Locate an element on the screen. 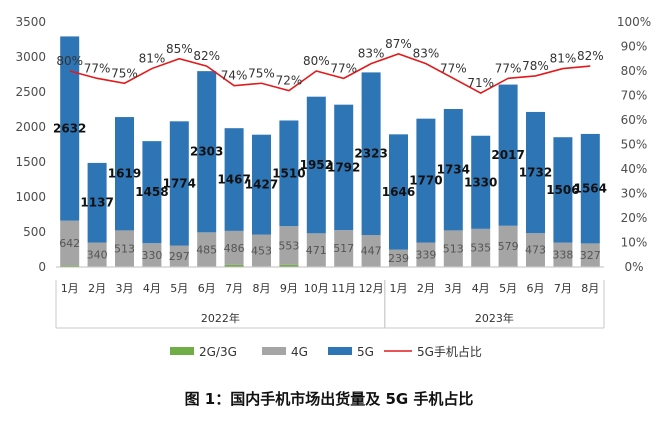  data-label-4g: 553 is located at coordinates (288, 246).